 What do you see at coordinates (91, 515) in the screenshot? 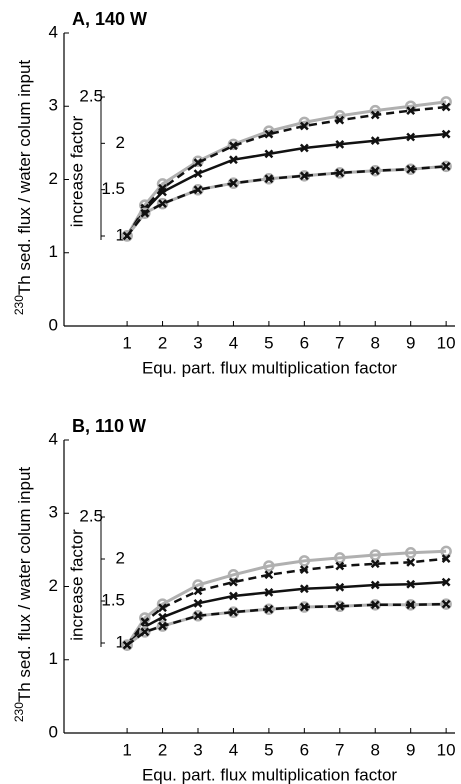
I see `y2-tick-label: 2.5` at bounding box center [91, 515].